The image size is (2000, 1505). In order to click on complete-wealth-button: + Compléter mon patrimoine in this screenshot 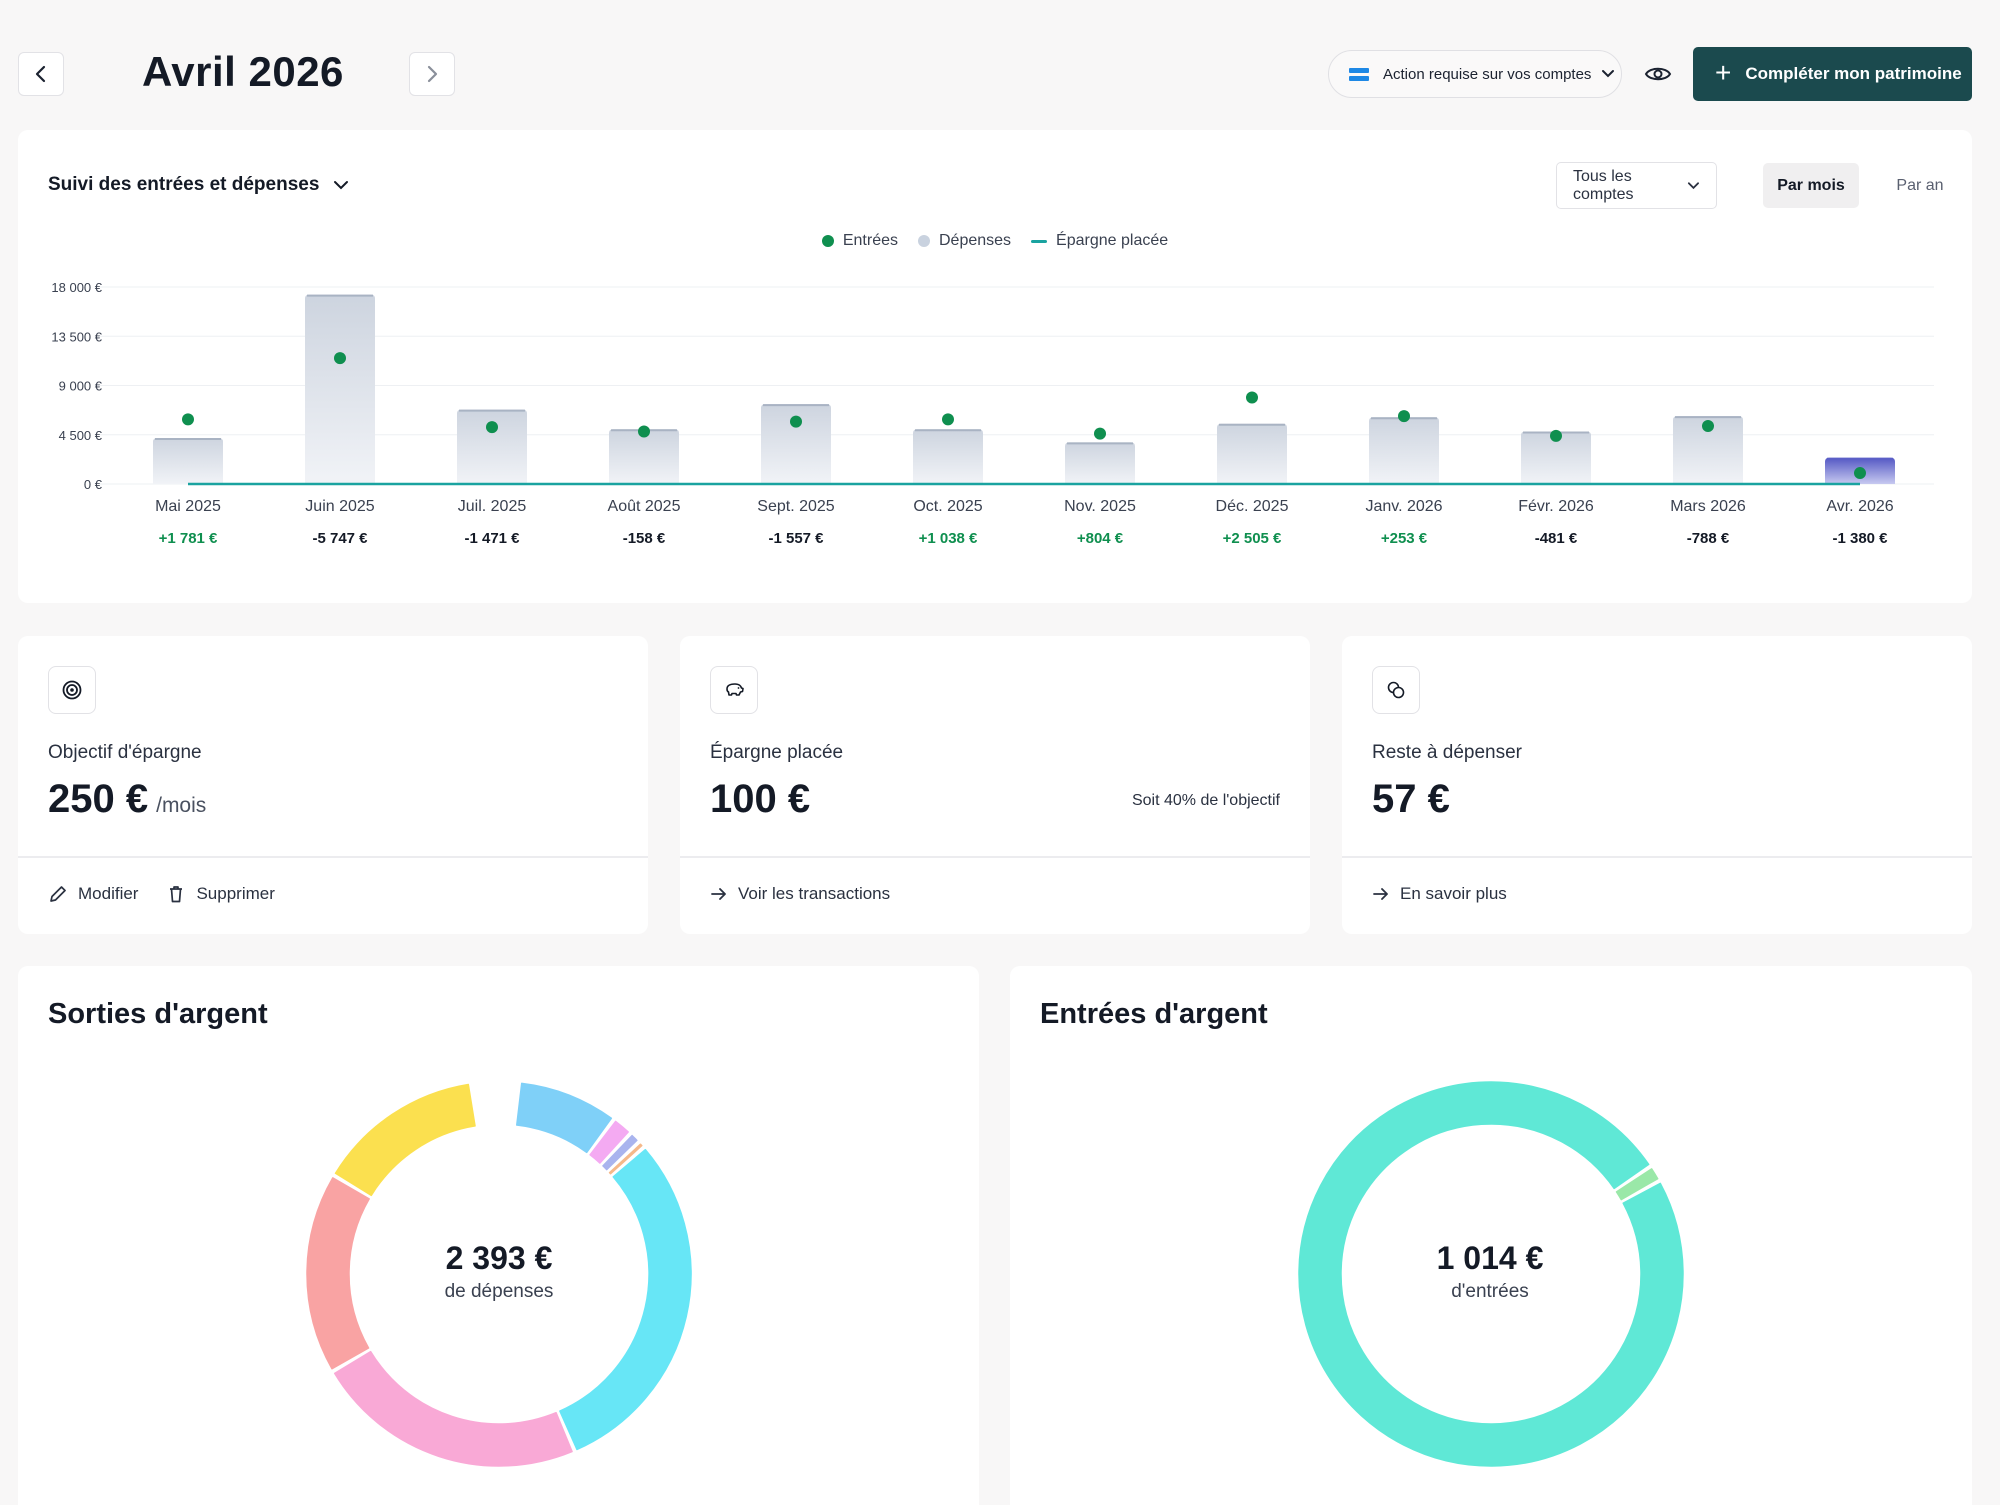, I will do `click(1832, 74)`.